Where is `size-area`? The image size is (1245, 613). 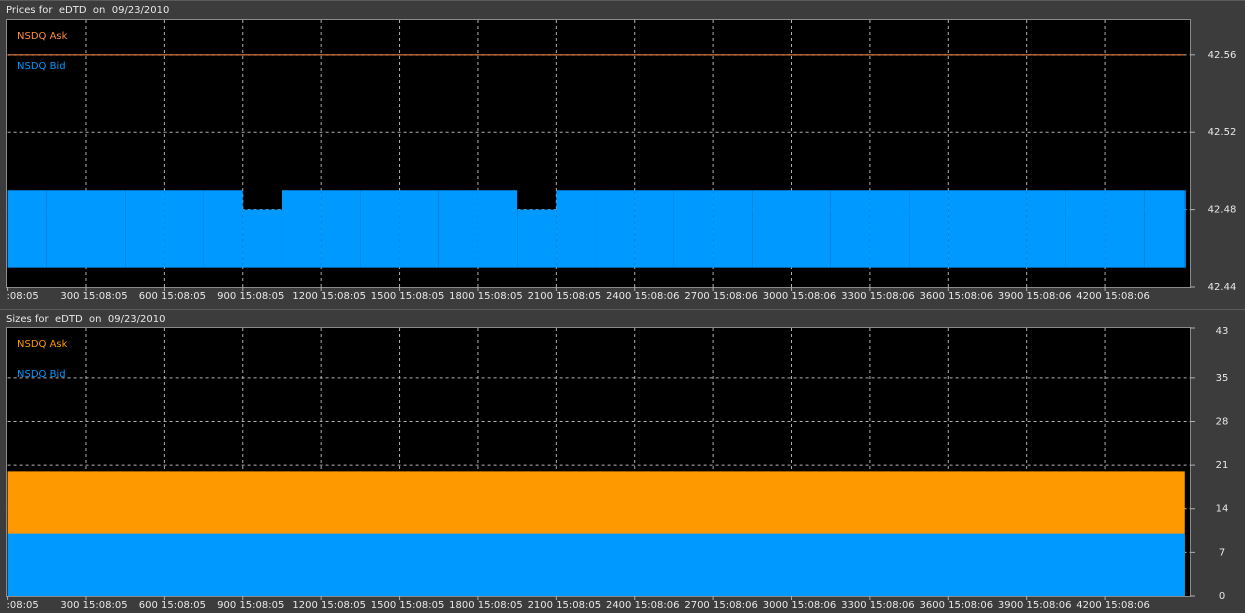 size-area is located at coordinates (596, 564).